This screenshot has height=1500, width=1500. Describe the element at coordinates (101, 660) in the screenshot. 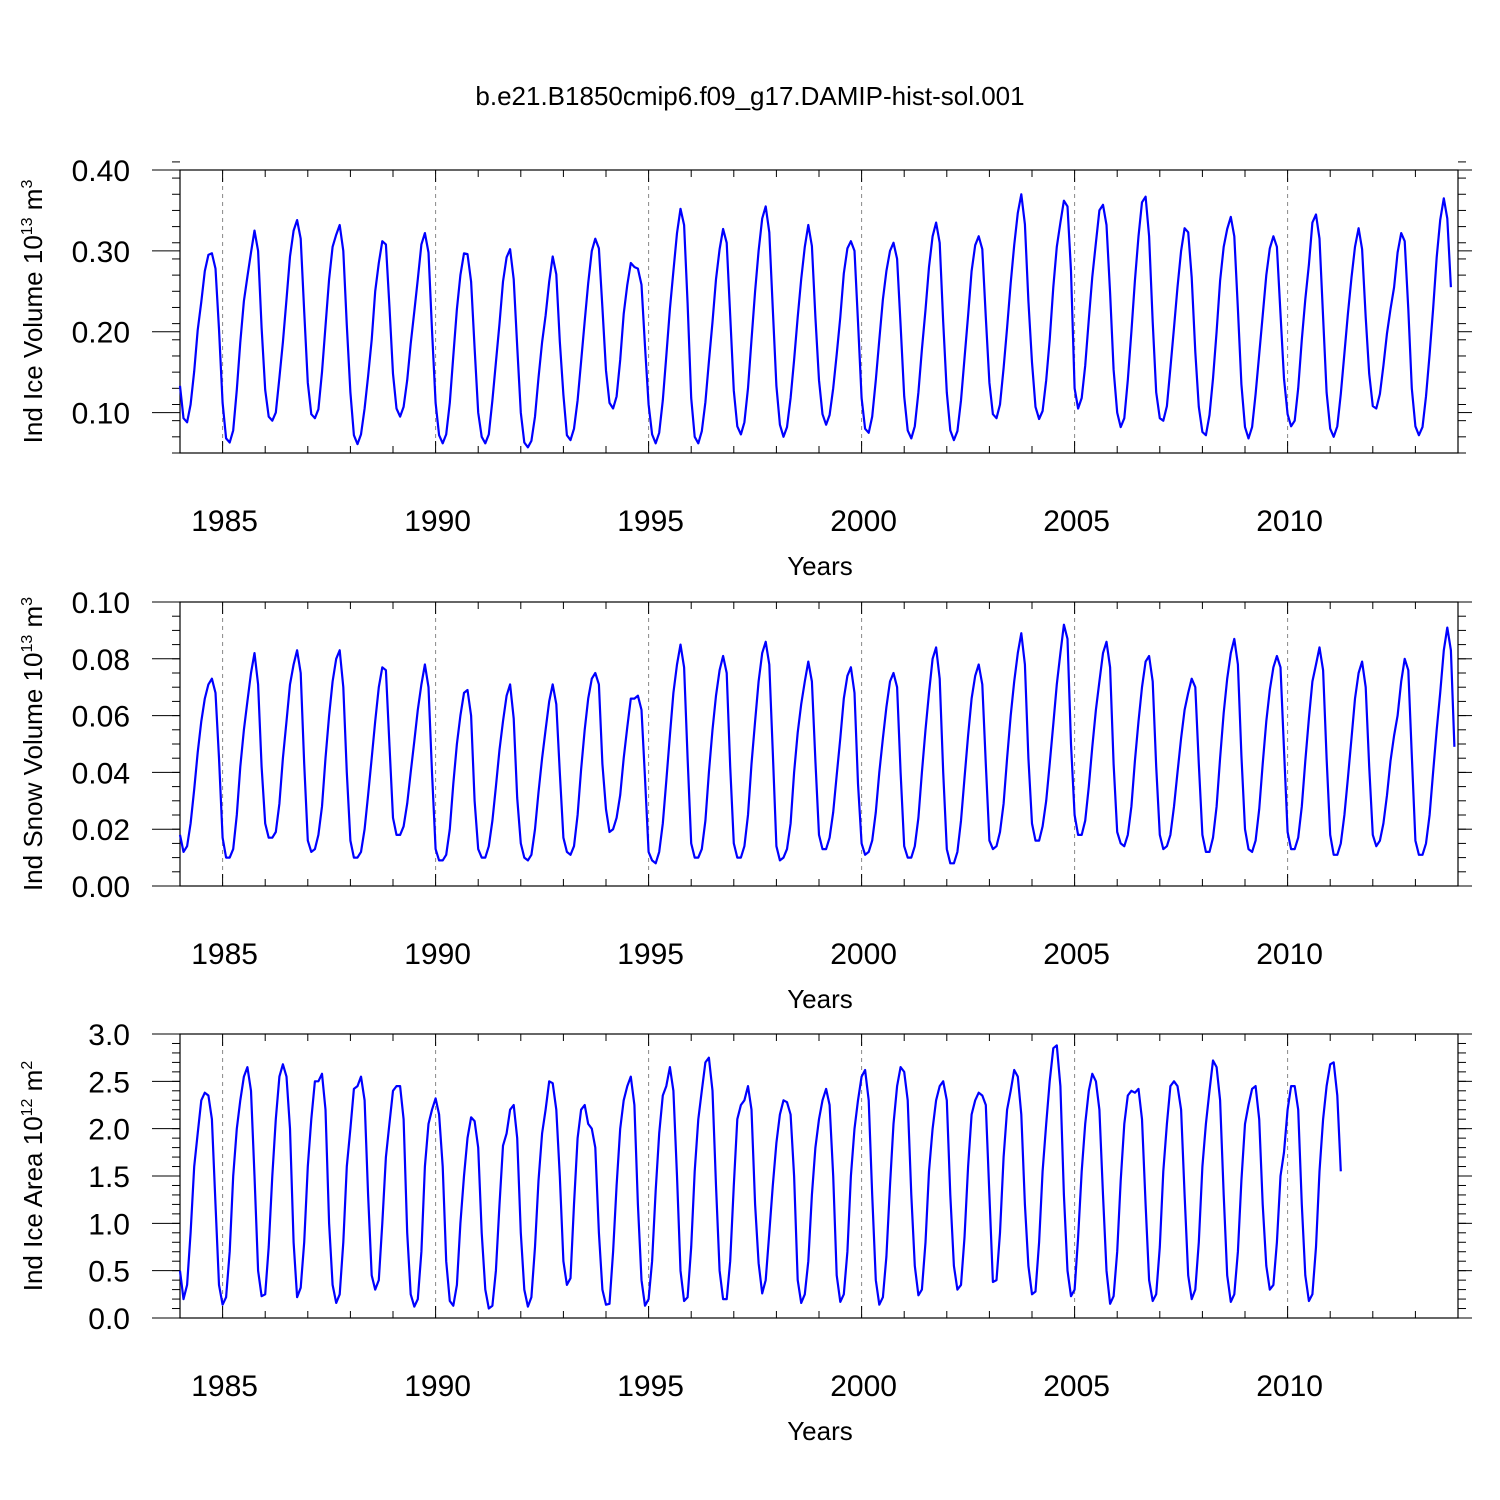

I see `y-tick-label: 0.08` at that location.